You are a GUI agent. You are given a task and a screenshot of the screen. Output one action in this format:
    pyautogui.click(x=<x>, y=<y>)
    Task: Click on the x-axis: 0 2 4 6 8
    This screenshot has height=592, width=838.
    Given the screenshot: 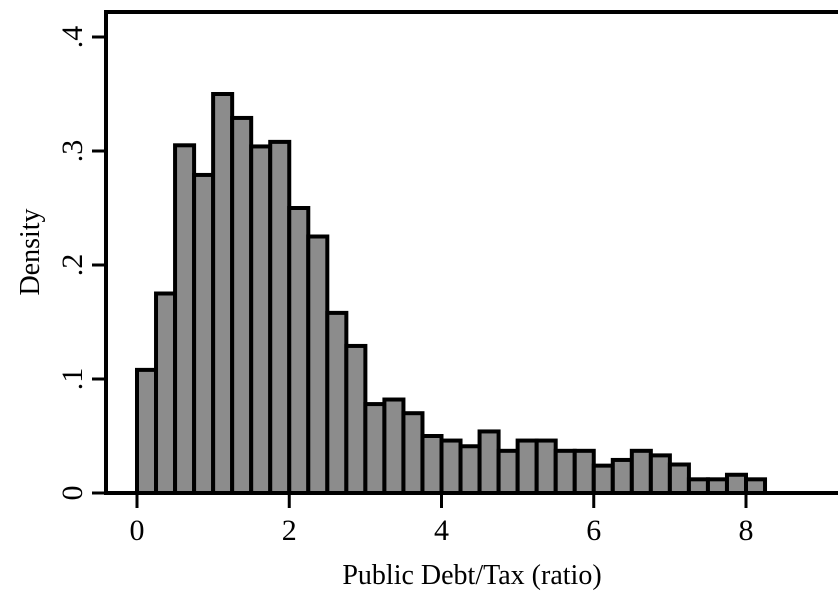 What is the action you would take?
    pyautogui.click(x=442, y=520)
    